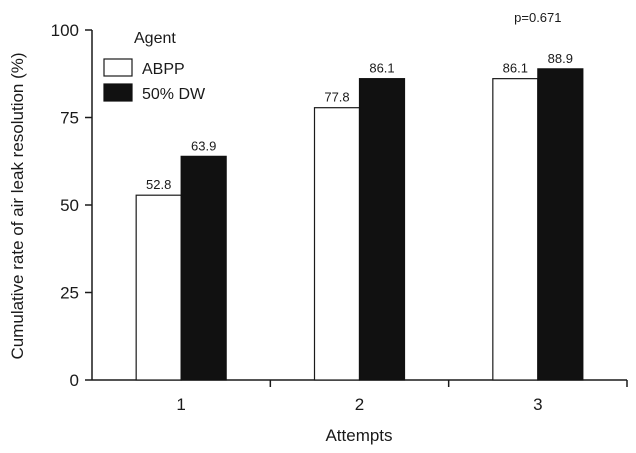 This screenshot has height=453, width=636. I want to click on legend-swatch-abpp, so click(118, 67).